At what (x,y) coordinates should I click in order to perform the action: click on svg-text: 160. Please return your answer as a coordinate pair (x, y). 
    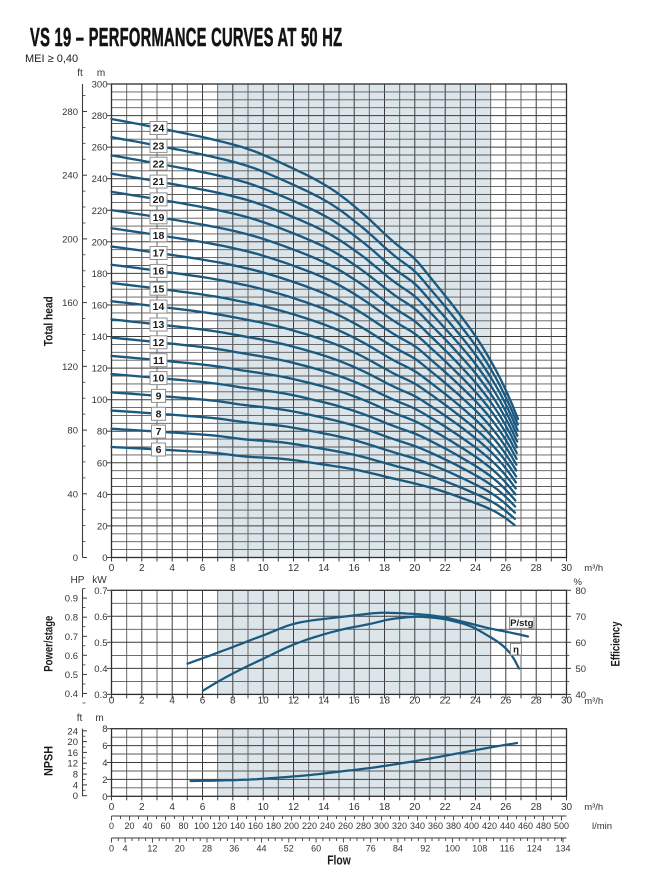
    Looking at the image, I should click on (70, 303).